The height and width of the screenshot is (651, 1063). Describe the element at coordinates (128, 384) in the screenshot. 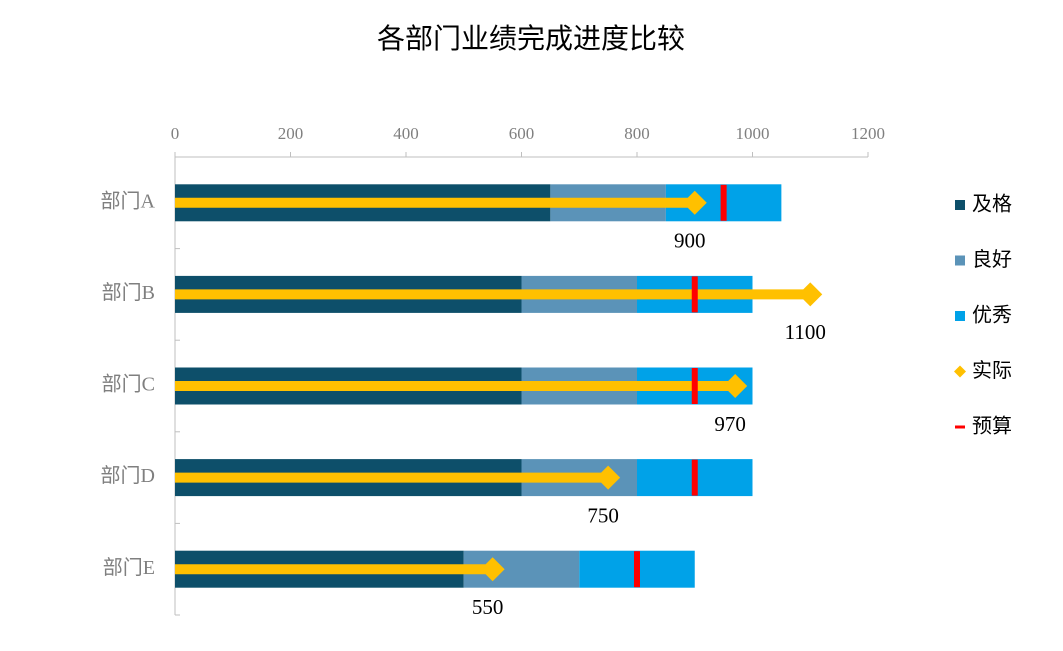

I see `y-tick-label: 部门C` at that location.